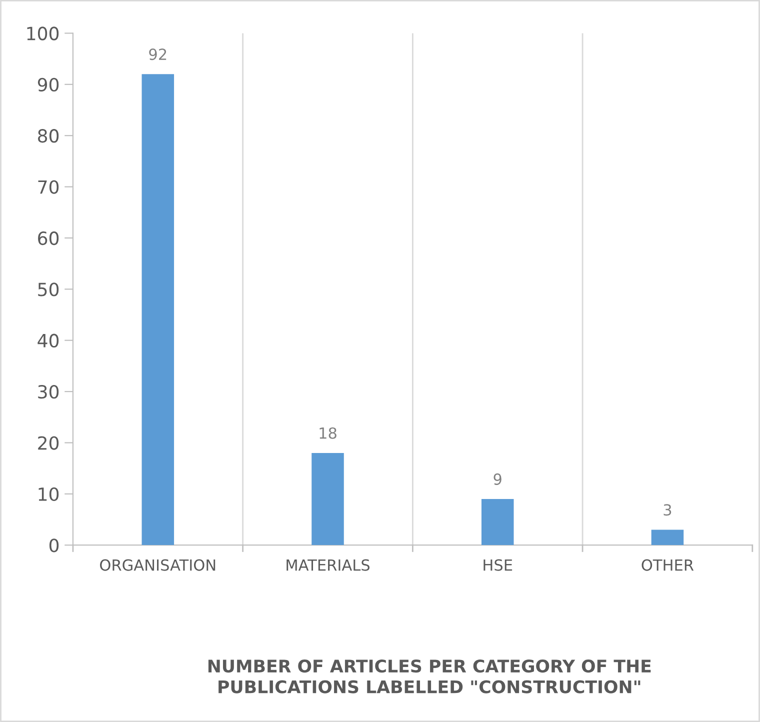 Image resolution: width=760 pixels, height=722 pixels. Describe the element at coordinates (157, 54) in the screenshot. I see `data-label: 92` at that location.